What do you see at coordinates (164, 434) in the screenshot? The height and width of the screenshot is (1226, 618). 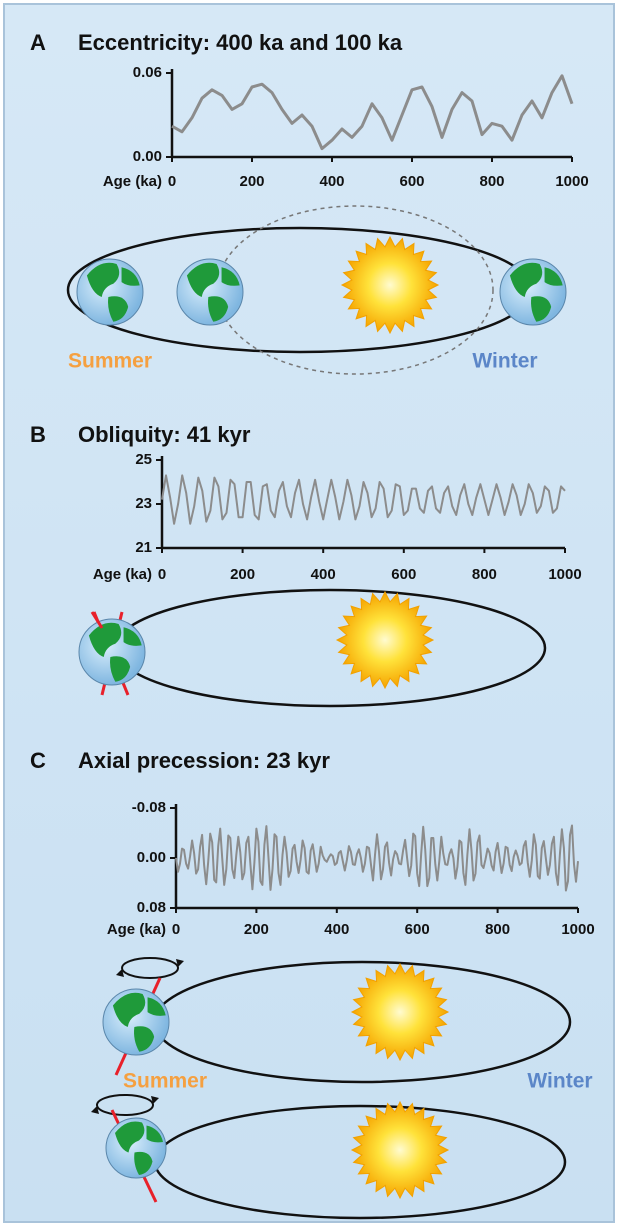 I see `chart-title: Obliquity: 41 kyr` at bounding box center [164, 434].